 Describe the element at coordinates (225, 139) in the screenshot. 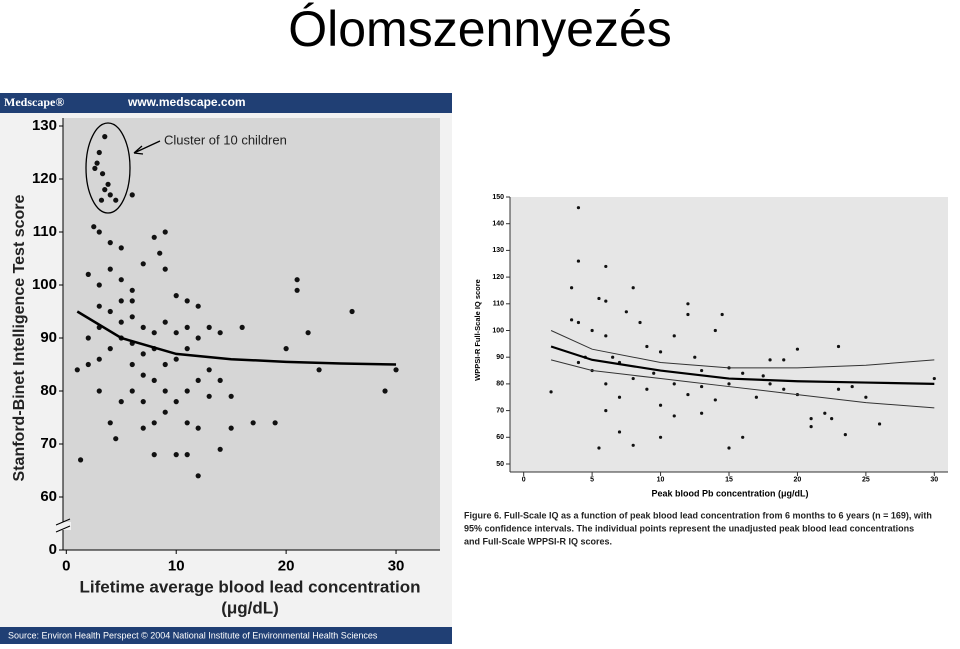

I see `annotation: Cluster of 10 children` at that location.